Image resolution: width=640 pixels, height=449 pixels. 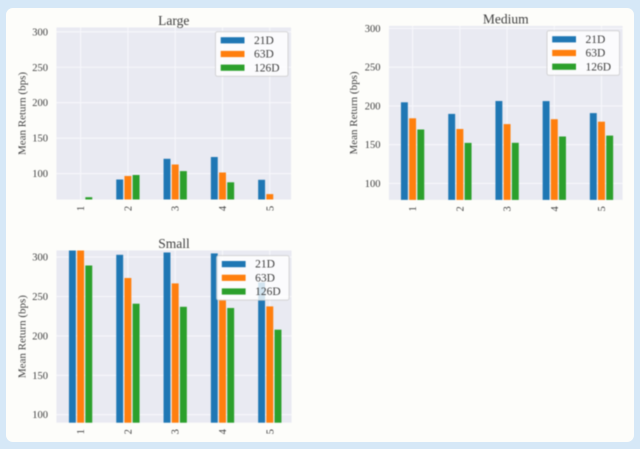 I want to click on svg-text: Medium, so click(x=506, y=19).